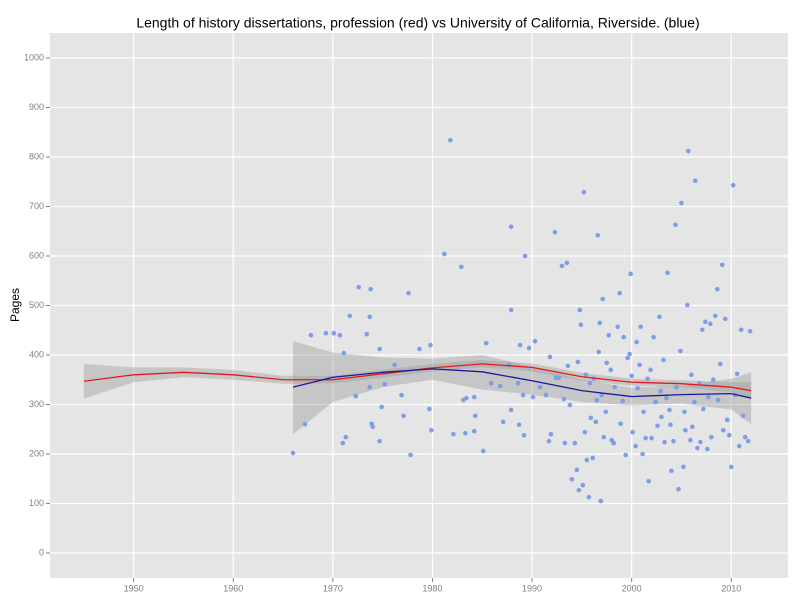 The height and width of the screenshot is (600, 800). Describe the element at coordinates (36, 404) in the screenshot. I see `y-tick-label: 300` at that location.